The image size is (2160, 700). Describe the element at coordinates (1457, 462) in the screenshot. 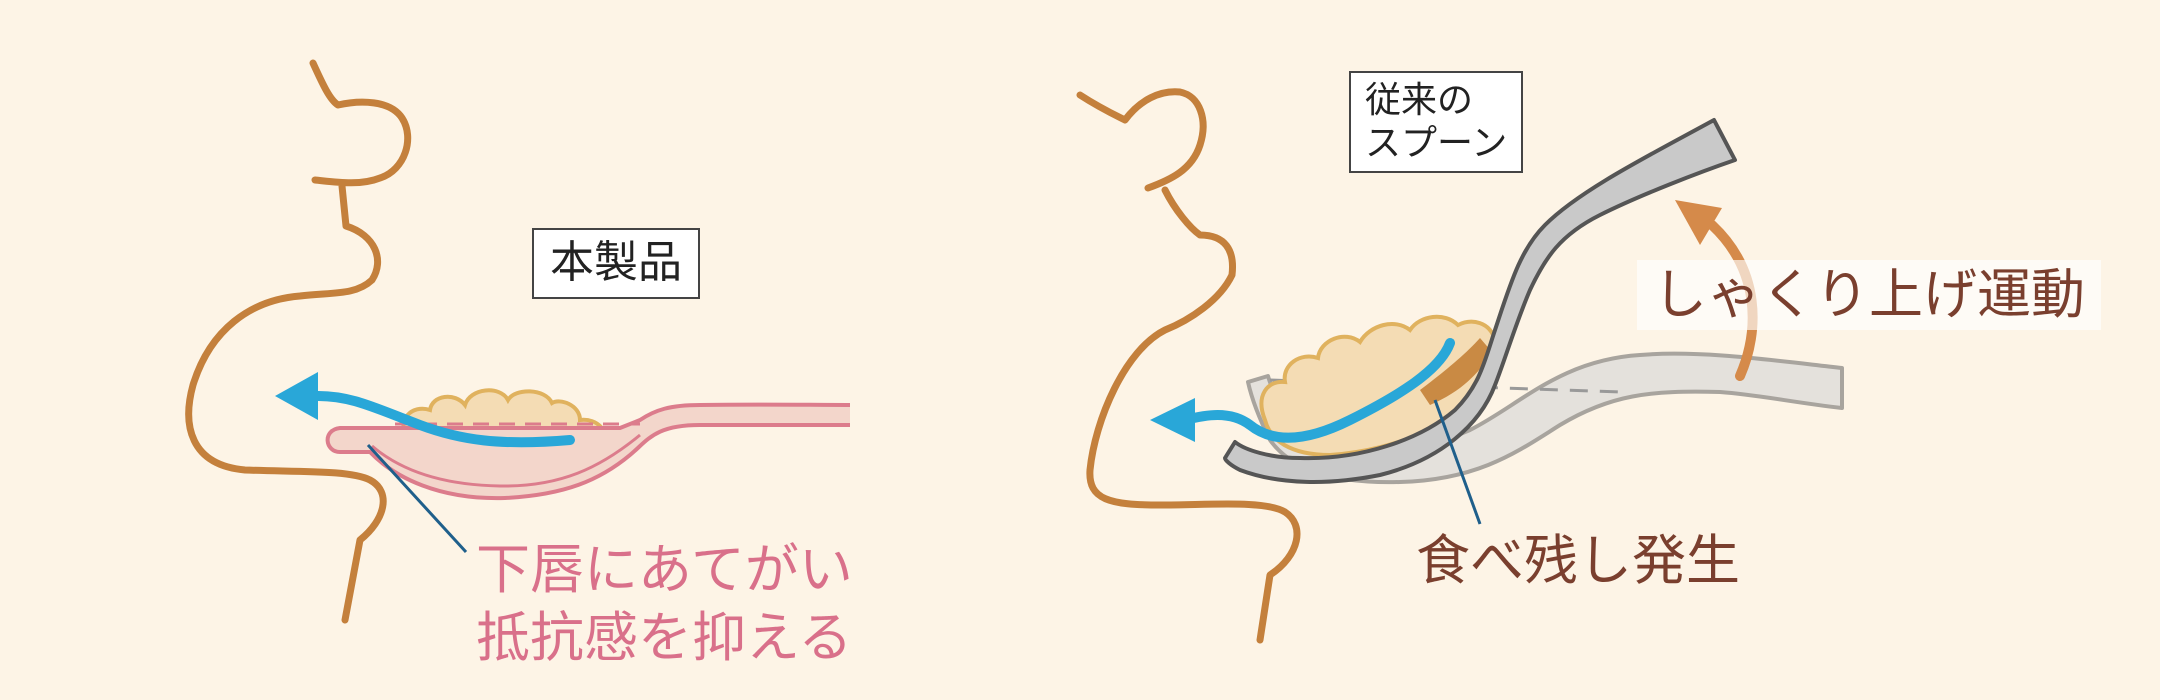

I see `leftover-note-leader` at that location.